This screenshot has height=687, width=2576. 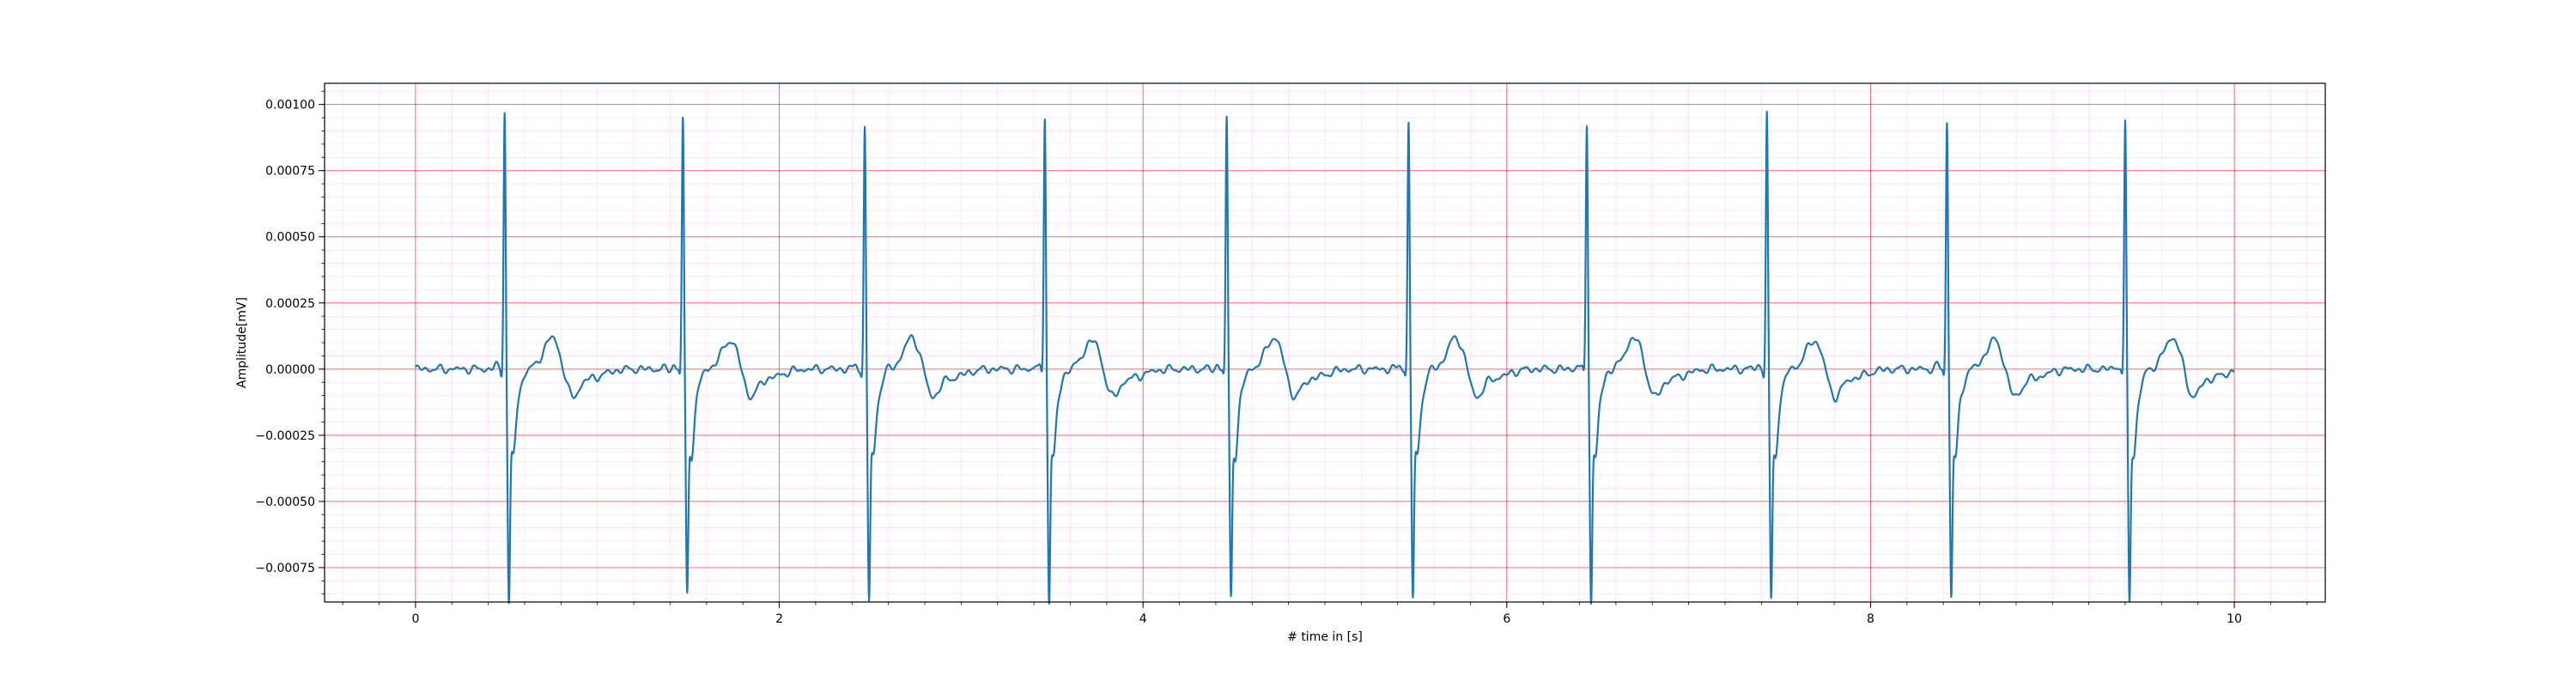 I want to click on x-tick-label: 0, so click(x=415, y=619).